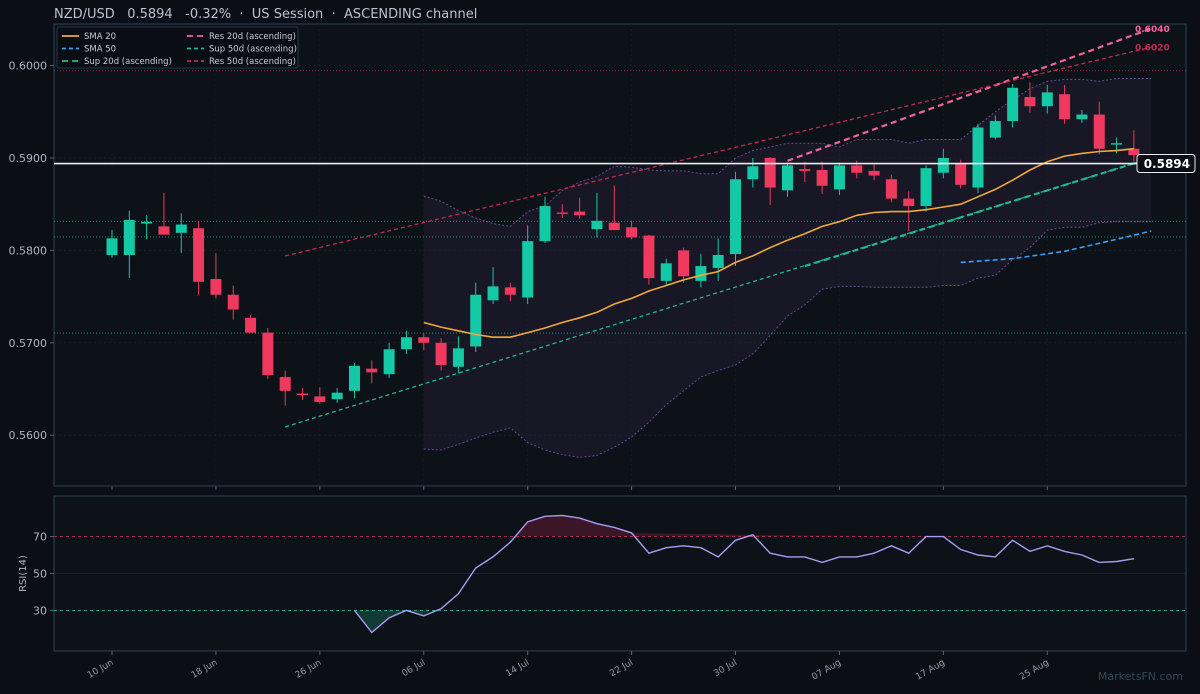 The height and width of the screenshot is (694, 1200). I want to click on time-tick-label: 10 Jun, so click(101, 669).